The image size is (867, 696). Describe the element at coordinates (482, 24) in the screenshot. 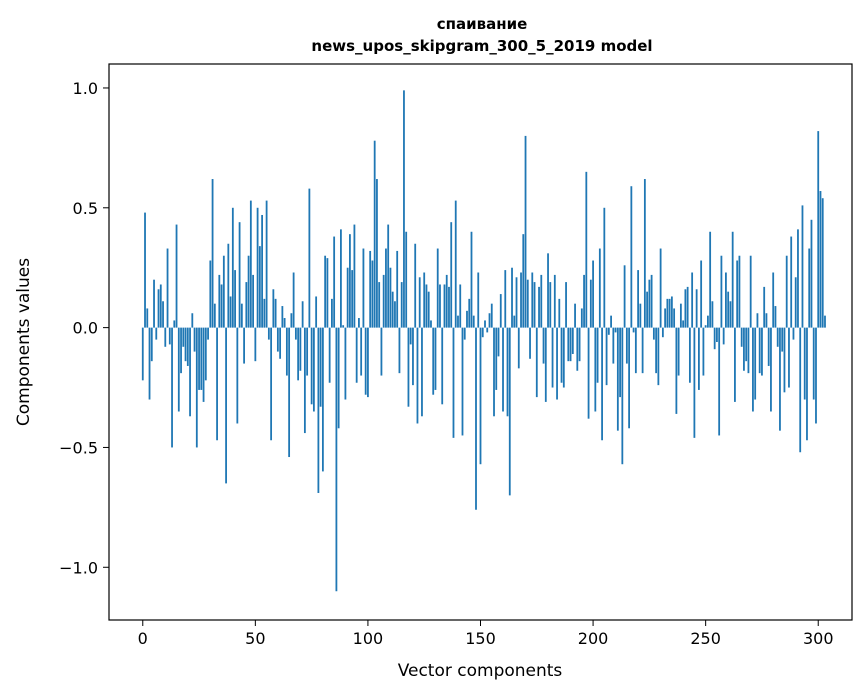

I see `chart-title-line-1: спаивание` at that location.